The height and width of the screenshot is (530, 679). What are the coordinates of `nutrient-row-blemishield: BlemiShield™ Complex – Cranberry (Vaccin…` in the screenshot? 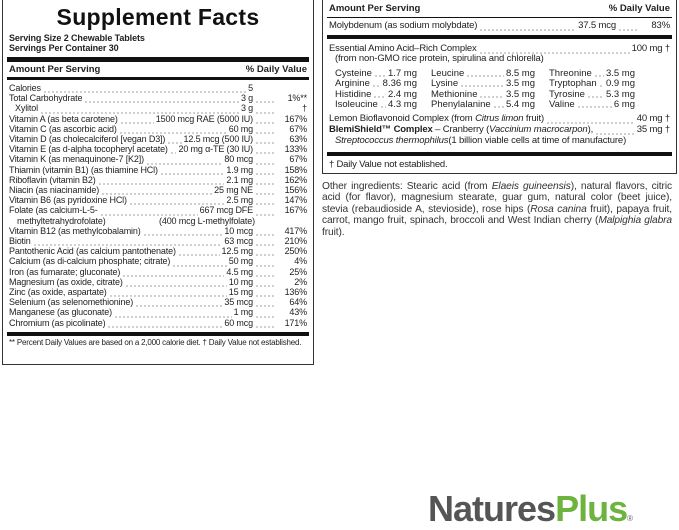 It's located at (499, 129).